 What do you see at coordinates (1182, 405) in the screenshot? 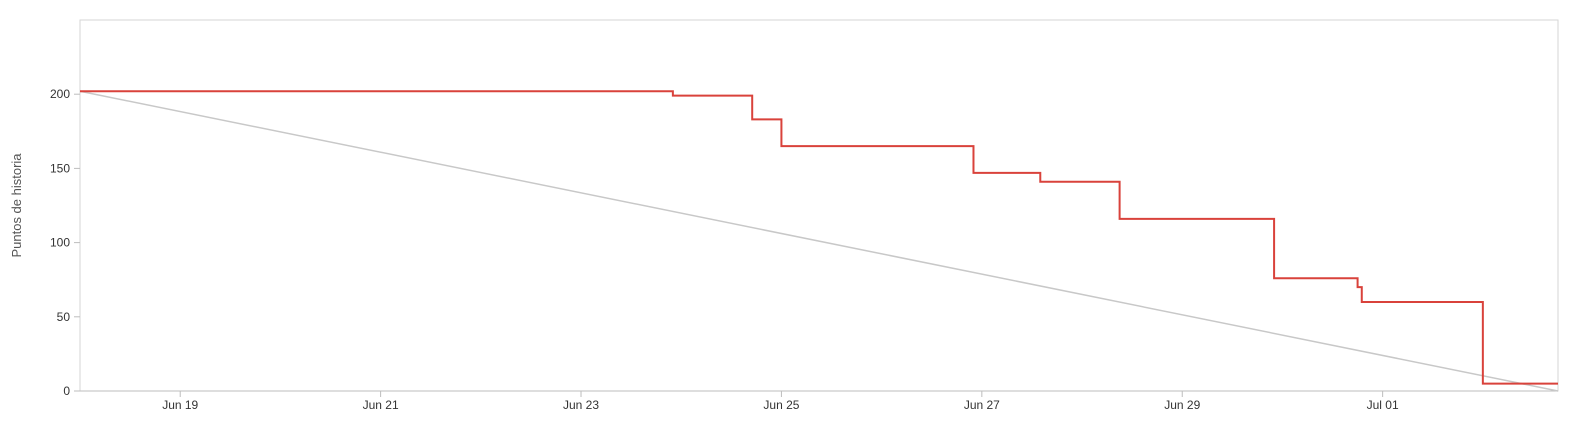
I see `x-tick-label: Jun 29` at bounding box center [1182, 405].